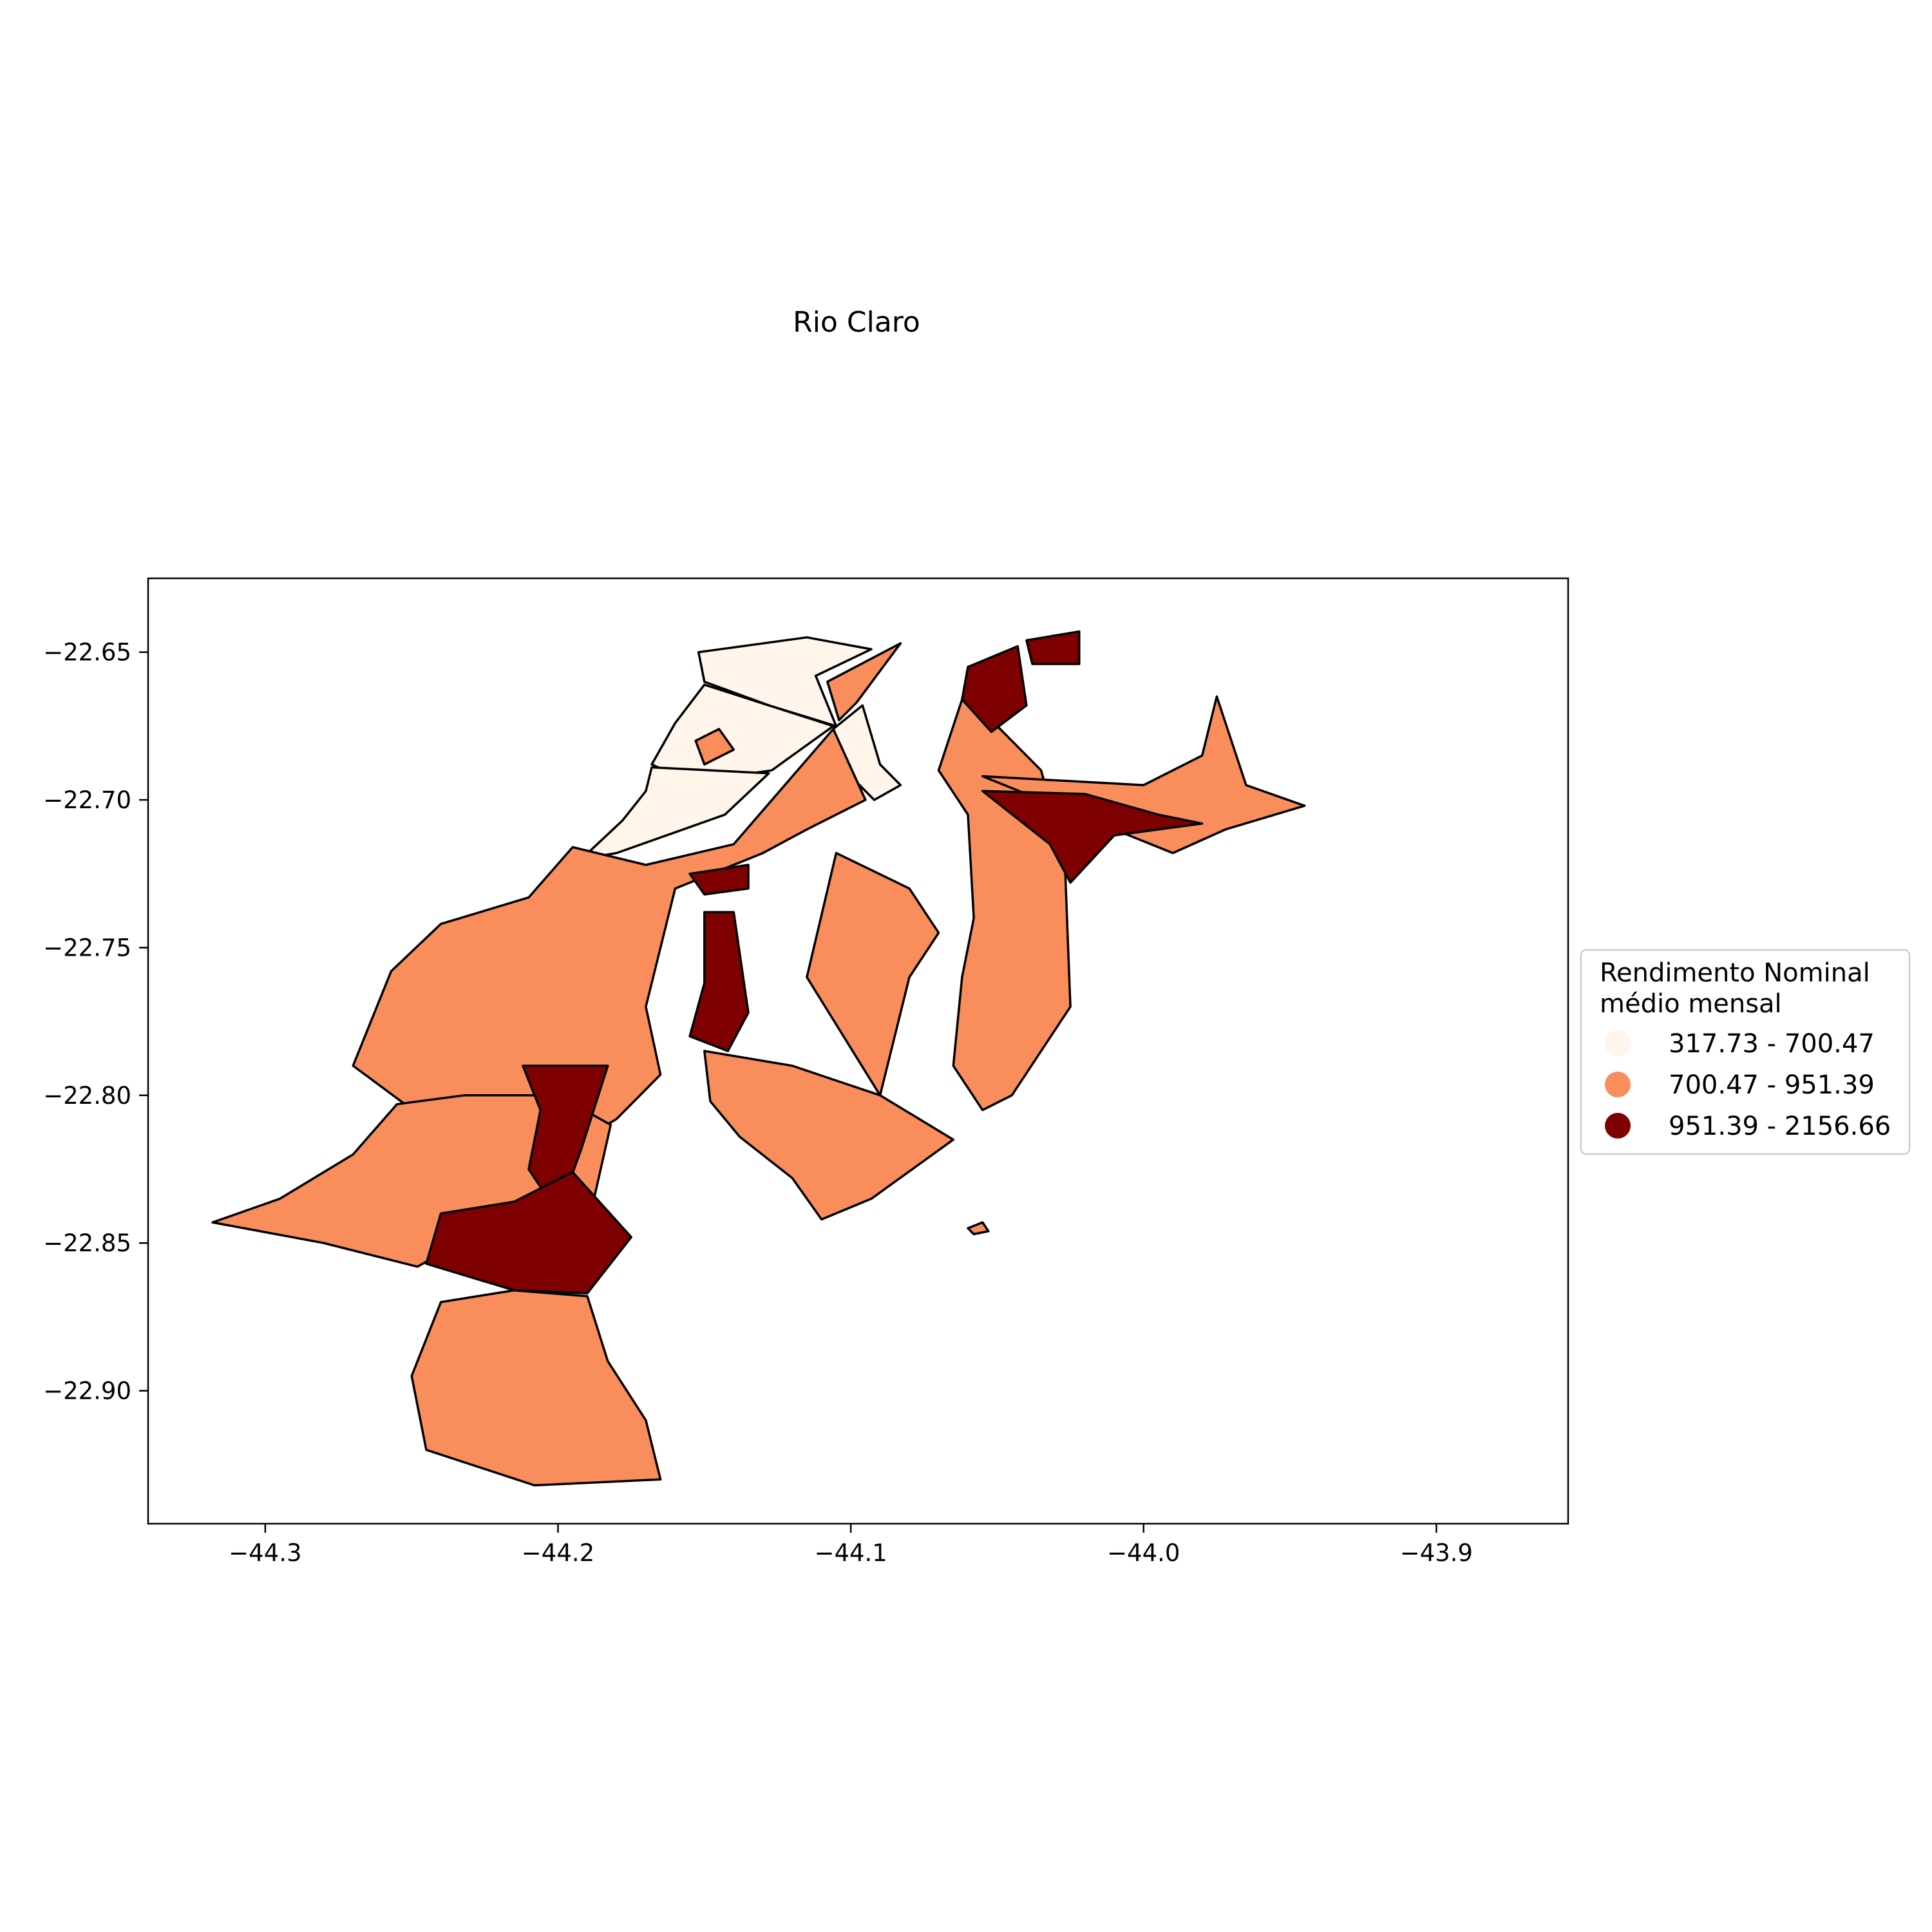 The width and height of the screenshot is (1932, 1932). Describe the element at coordinates (87, 1391) in the screenshot. I see `y-tick-label: −22.90` at that location.